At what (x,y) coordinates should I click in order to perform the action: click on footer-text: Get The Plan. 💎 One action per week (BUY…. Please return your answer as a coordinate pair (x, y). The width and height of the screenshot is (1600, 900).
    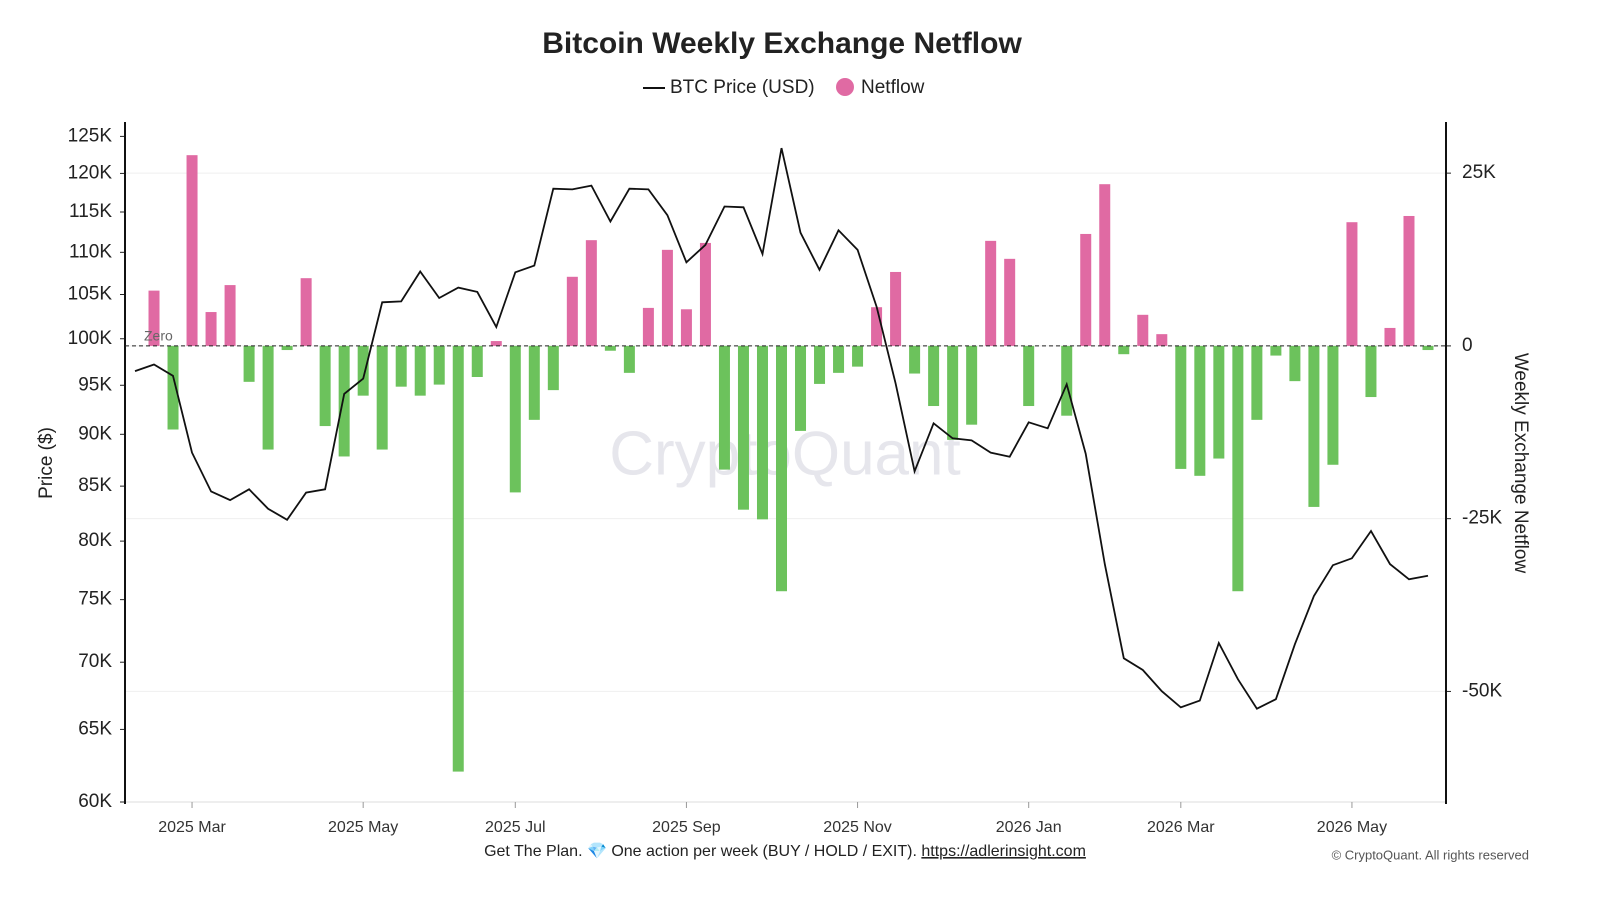
    Looking at the image, I should click on (700, 851).